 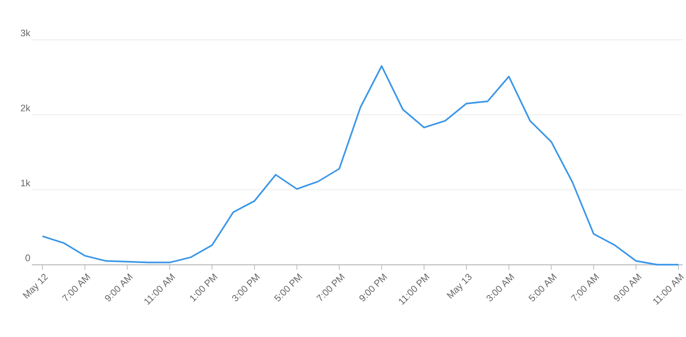 What do you see at coordinates (246, 287) in the screenshot?
I see `x-tick-label: 3:00 PM` at bounding box center [246, 287].